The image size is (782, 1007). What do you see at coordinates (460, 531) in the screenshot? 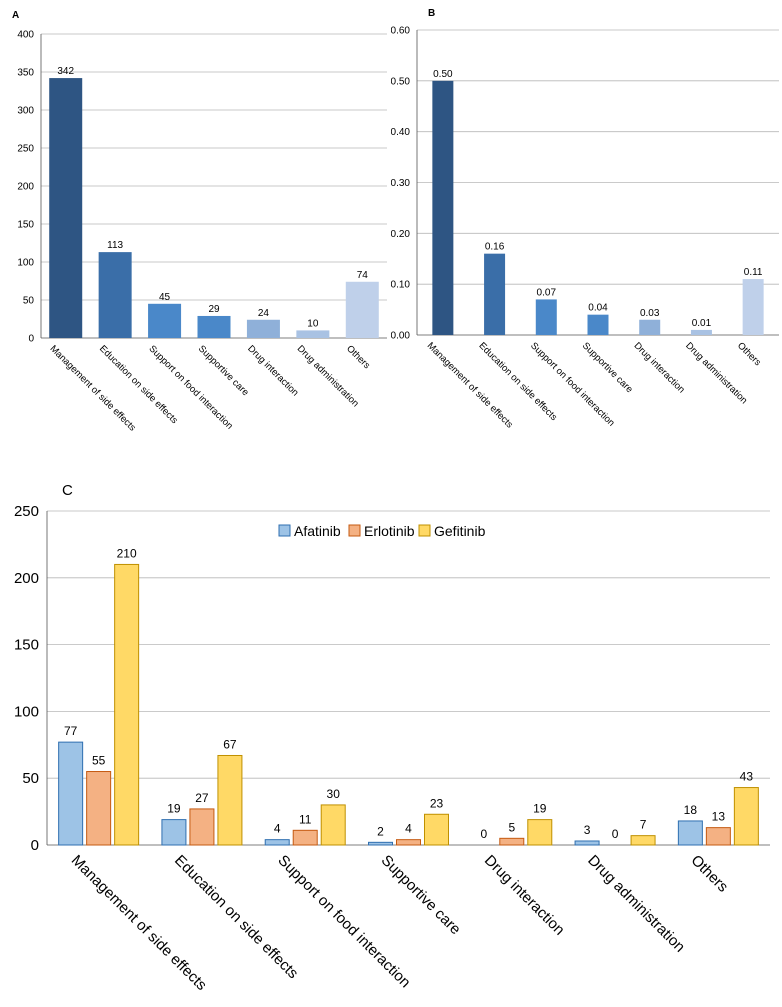
I see `legend-label-gefitinib: Gefitinib` at bounding box center [460, 531].